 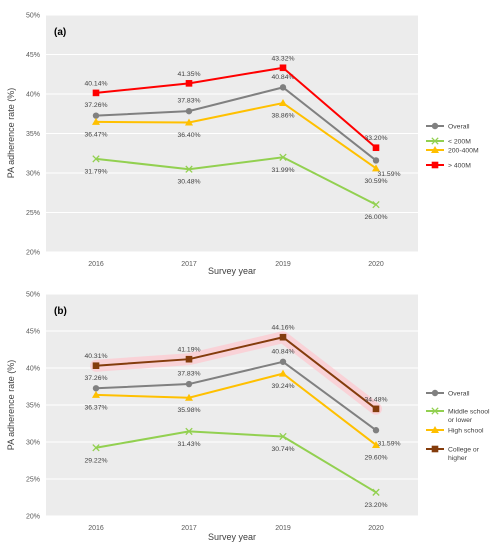 I want to click on x-tick-label: 2020, so click(x=376, y=528).